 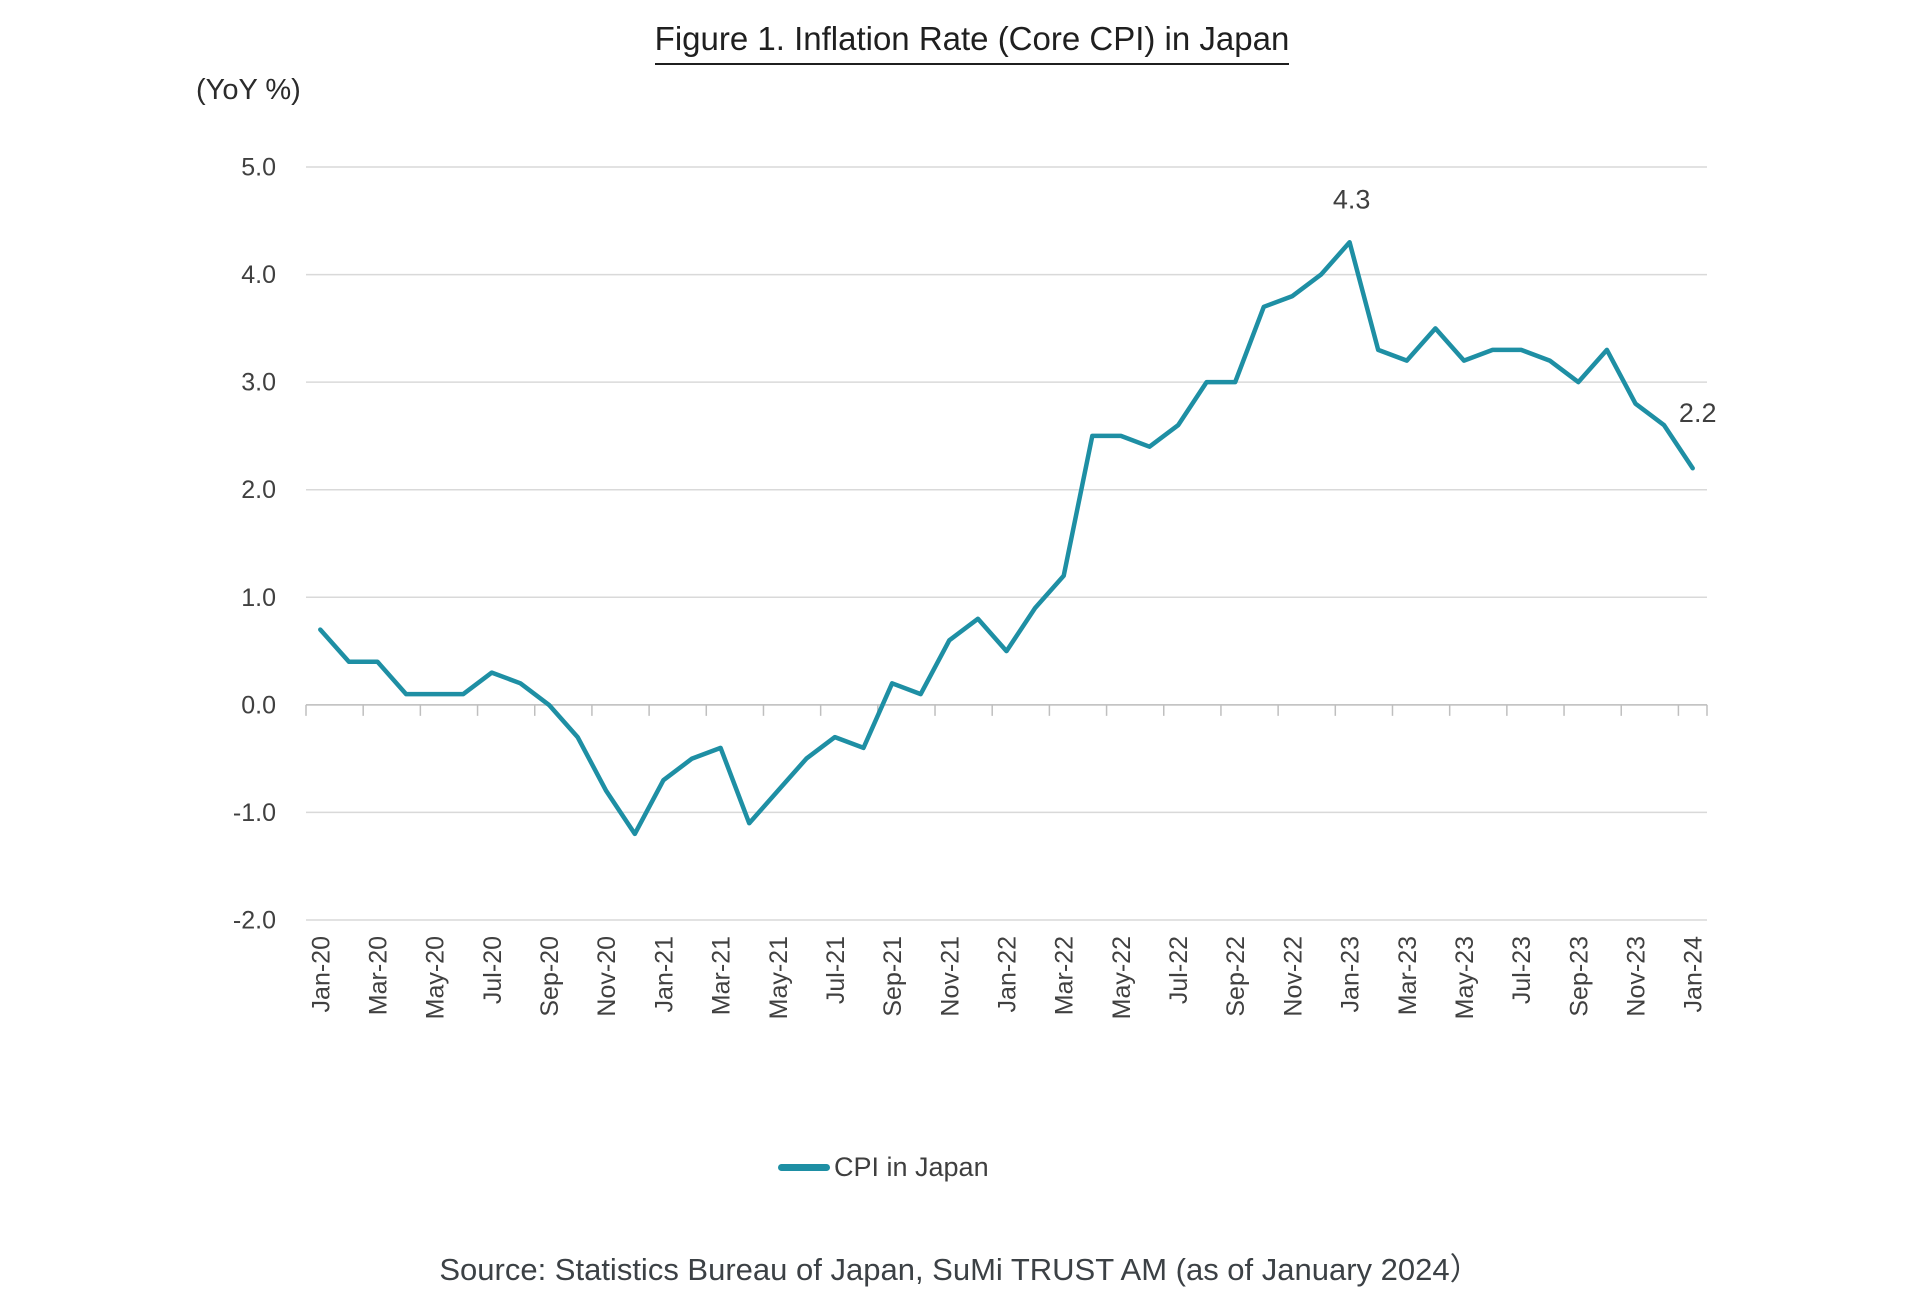 What do you see at coordinates (1408, 975) in the screenshot?
I see `x-tick-label: Mar-23` at bounding box center [1408, 975].